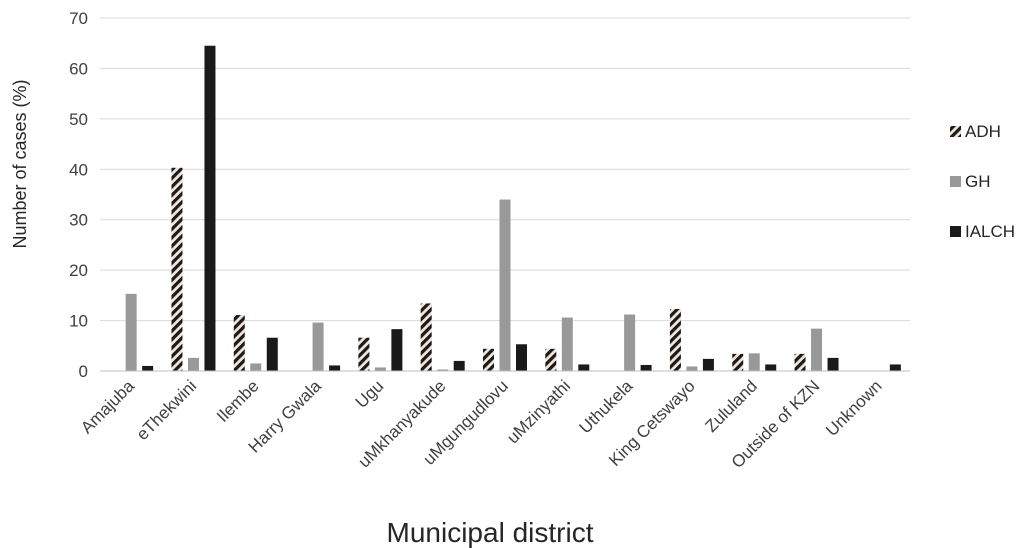 The width and height of the screenshot is (1019, 548). Describe the element at coordinates (369, 393) in the screenshot. I see `x-tick-label: Ugu` at that location.